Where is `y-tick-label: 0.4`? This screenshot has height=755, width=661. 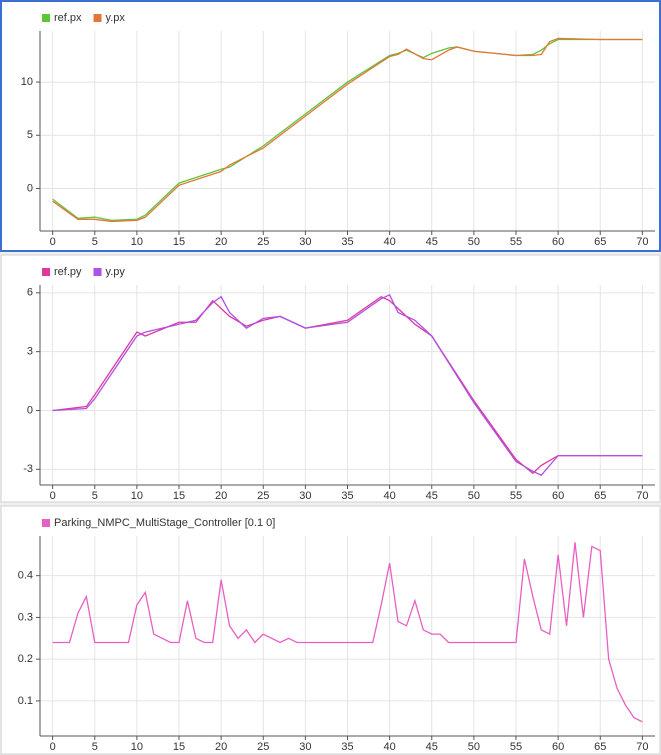
y-tick-label: 0.4 is located at coordinates (25, 576).